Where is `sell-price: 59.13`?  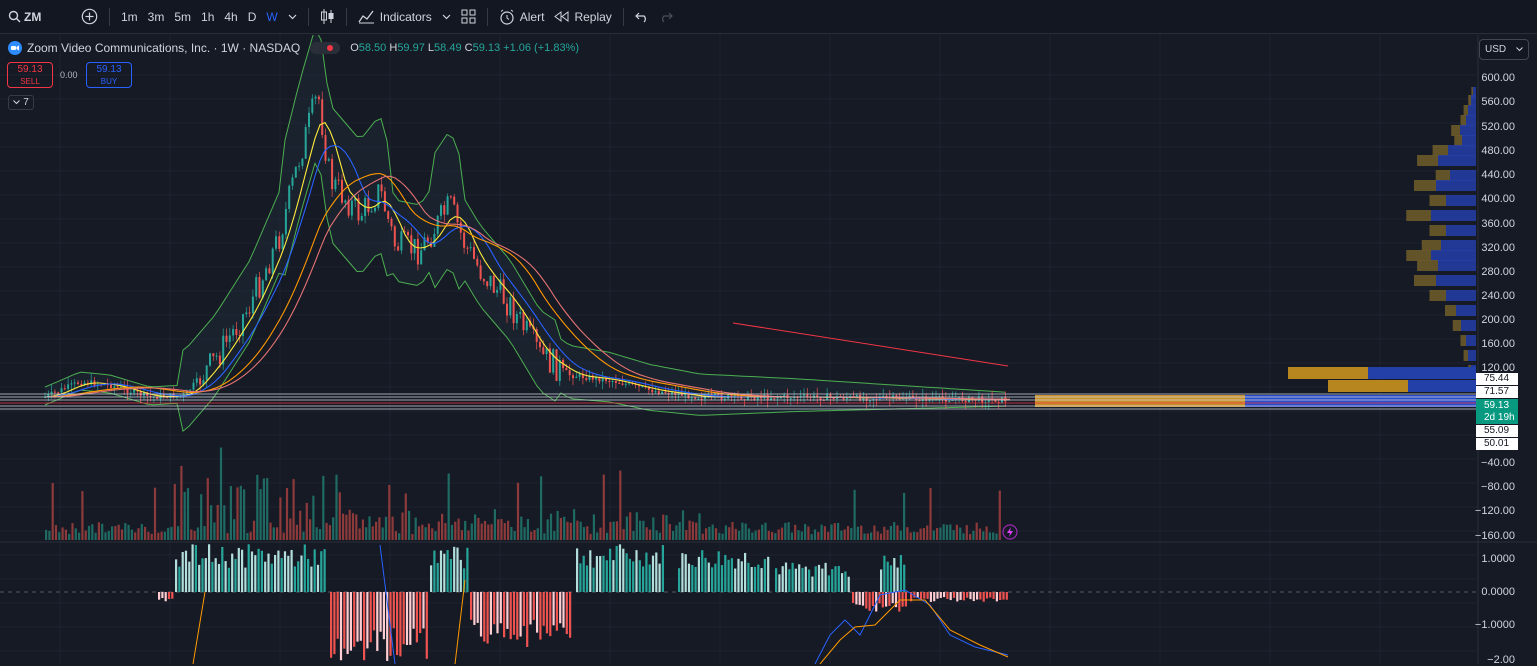 sell-price: 59.13 is located at coordinates (30, 69).